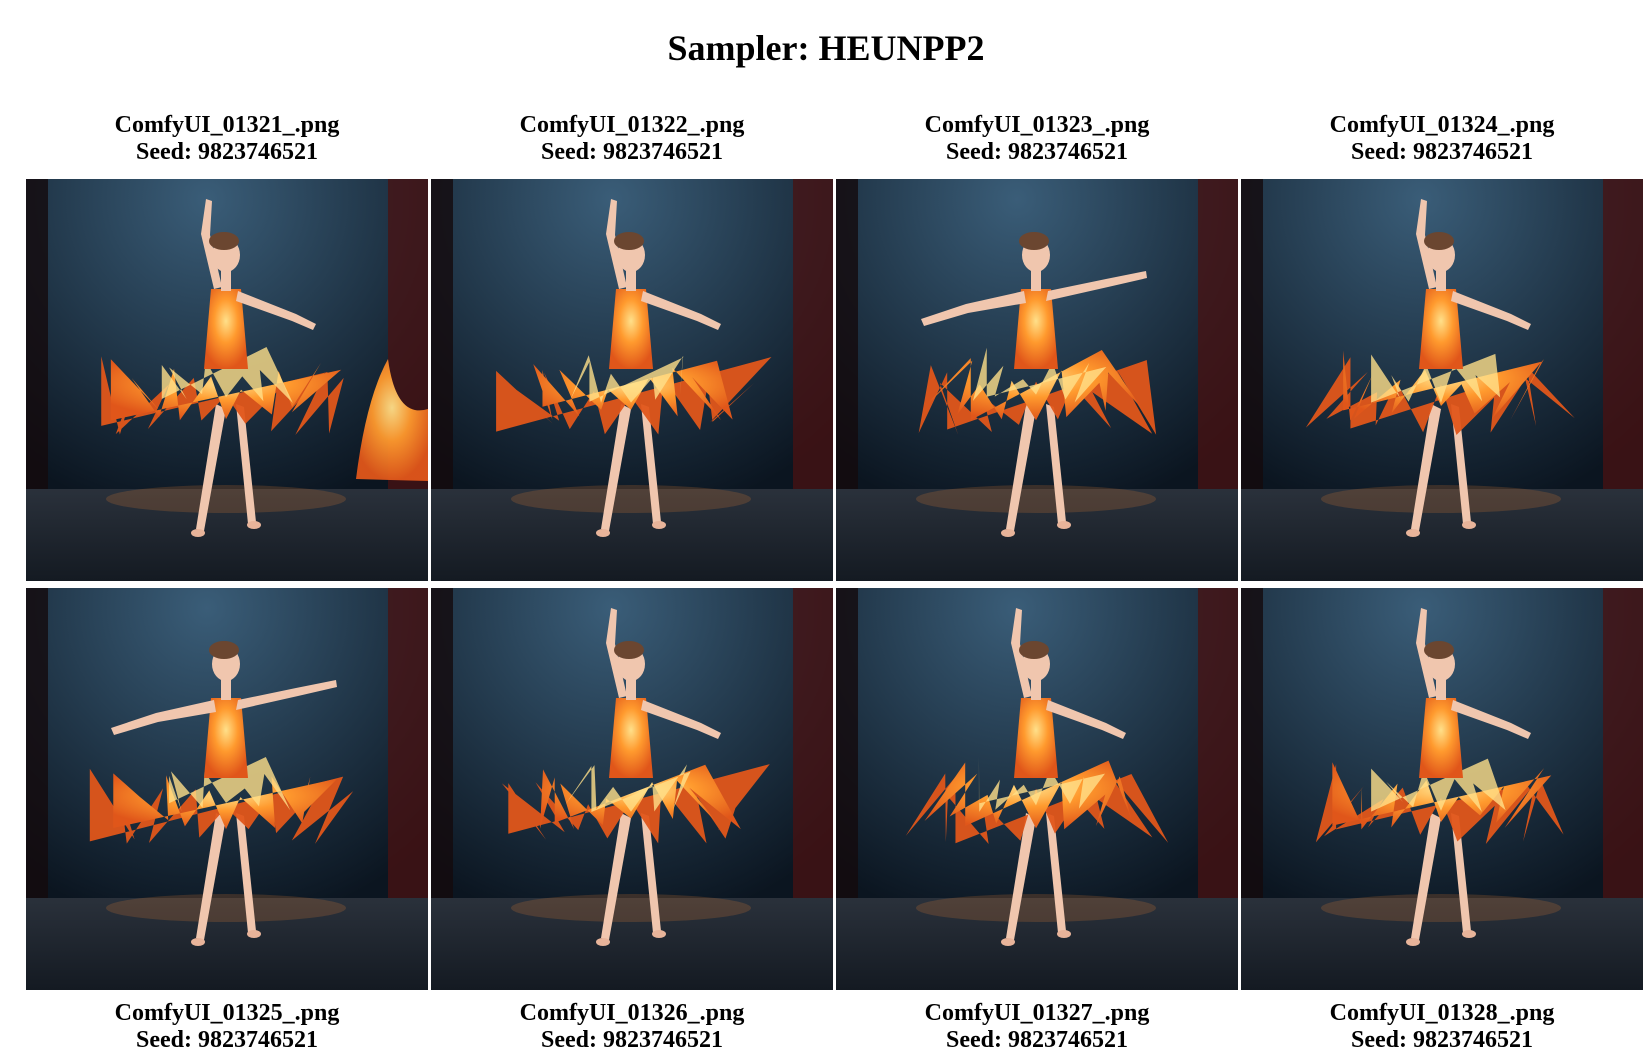 The image size is (1652, 1060). Describe the element at coordinates (1442, 125) in the screenshot. I see `image-filename: ComfyUI_01324_.png` at that location.